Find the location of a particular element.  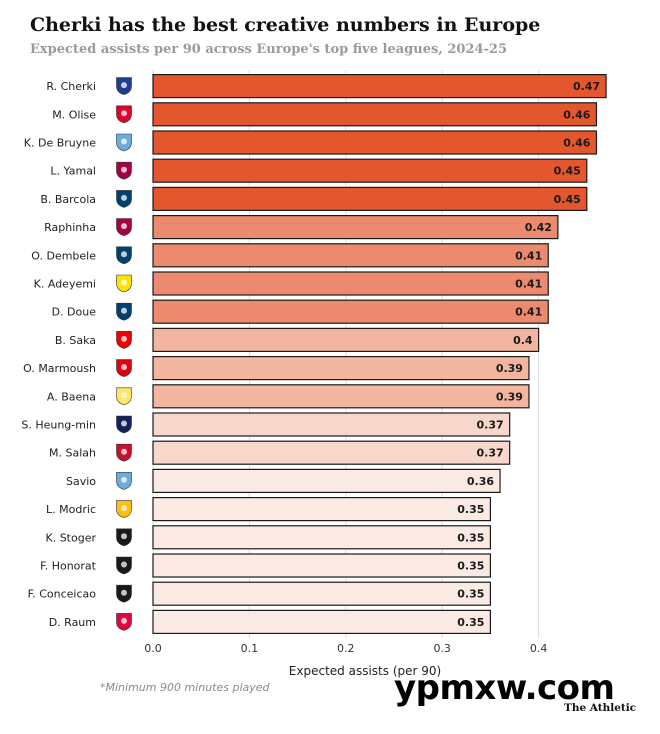

x-tick-label: 0.2 is located at coordinates (346, 648).